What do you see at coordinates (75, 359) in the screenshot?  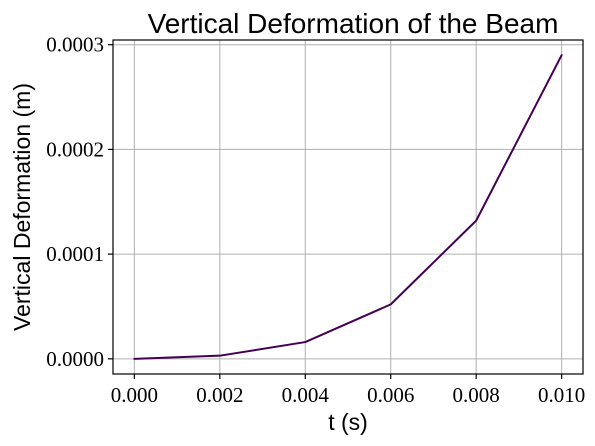 I see `y-tick-label: 0.0000` at bounding box center [75, 359].